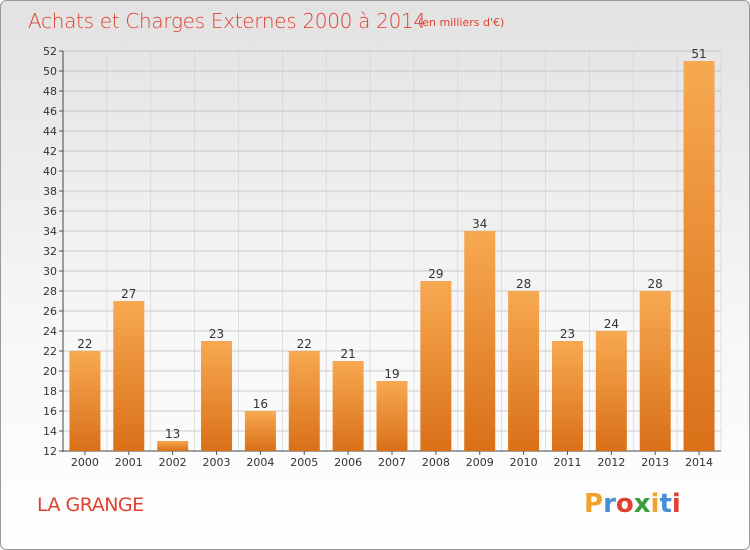 This screenshot has height=550, width=750. I want to click on y-tick-label: 36, so click(50, 211).